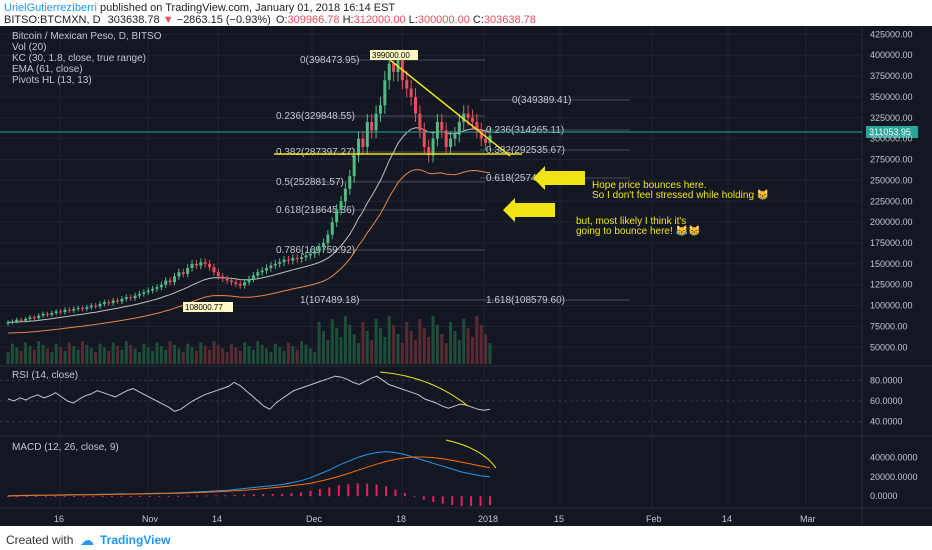 This screenshot has width=932, height=550. Describe the element at coordinates (889, 347) in the screenshot. I see `y-tick-label: 50000.00` at that location.